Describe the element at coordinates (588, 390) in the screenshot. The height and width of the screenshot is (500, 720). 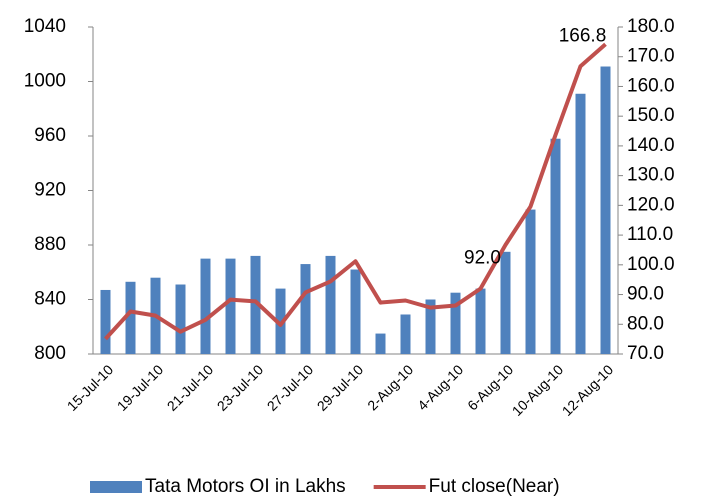
I see `x-tick-label: 12-Aug-10` at that location.